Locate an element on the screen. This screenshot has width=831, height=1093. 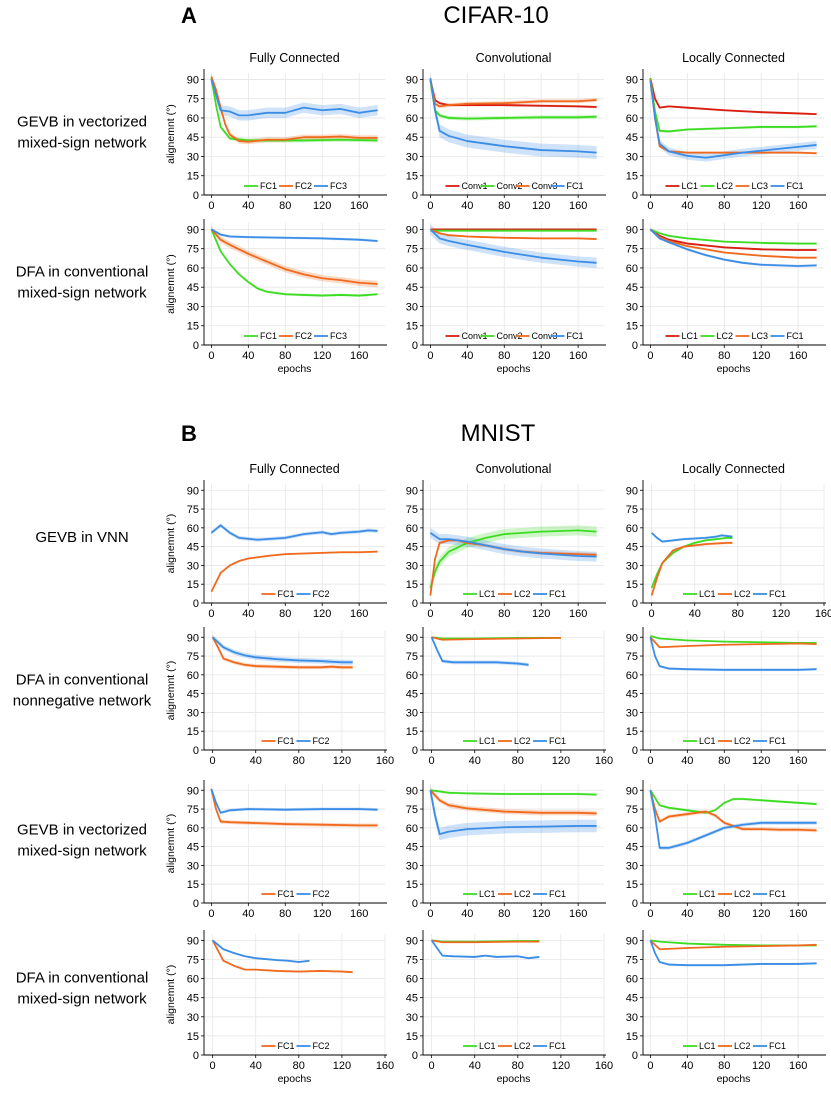
subplot-r5-c3: 0 15 30 45 60 75 90 0 40 80 120 160 LC1 LC2 FC1 is located at coordinates (726, 850).